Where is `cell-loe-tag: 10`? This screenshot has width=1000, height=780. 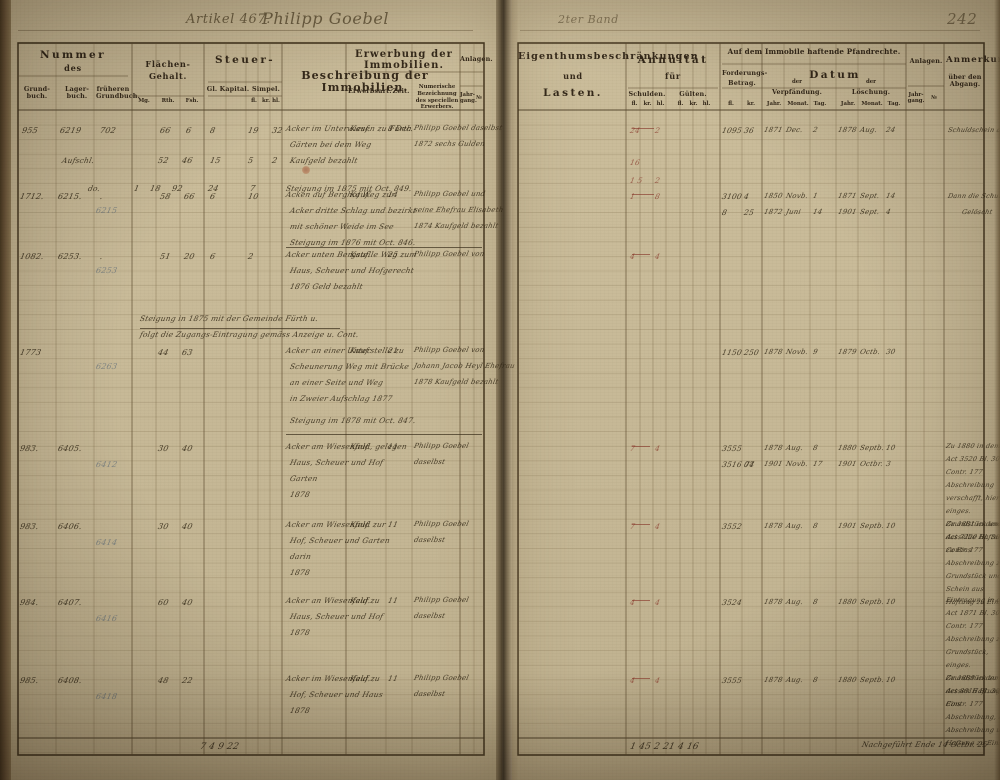 cell-loe-tag: 10 is located at coordinates (891, 448).